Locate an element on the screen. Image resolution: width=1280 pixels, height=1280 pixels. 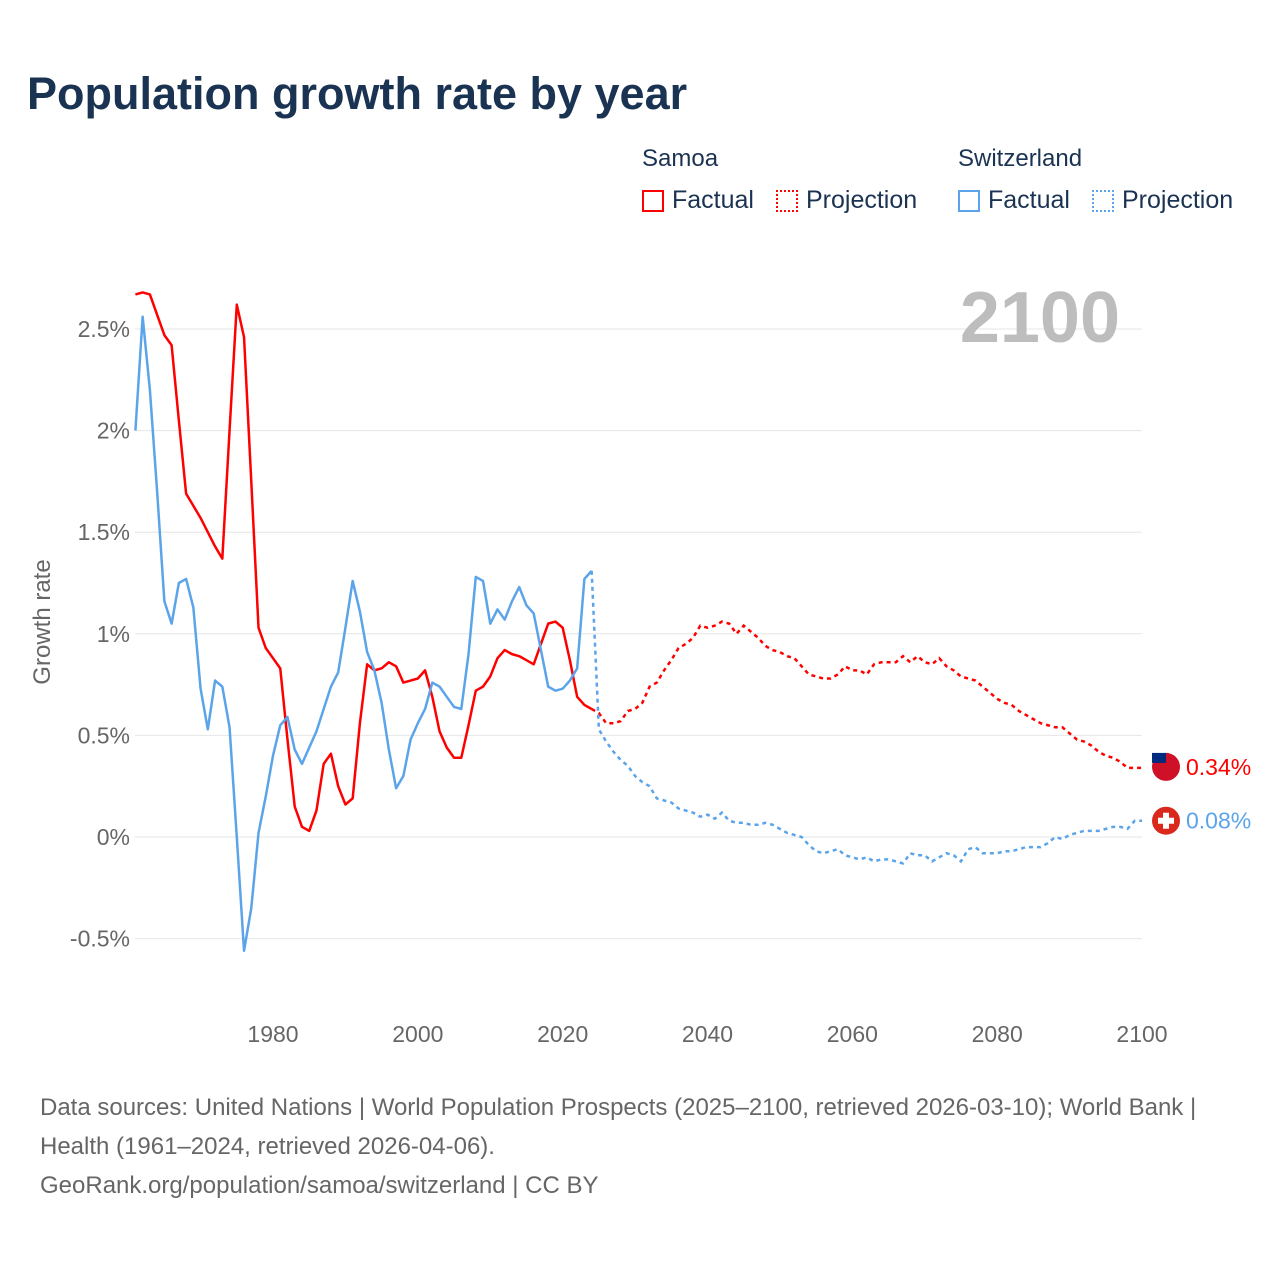
samoa-flag-canton is located at coordinates (1159, 757).